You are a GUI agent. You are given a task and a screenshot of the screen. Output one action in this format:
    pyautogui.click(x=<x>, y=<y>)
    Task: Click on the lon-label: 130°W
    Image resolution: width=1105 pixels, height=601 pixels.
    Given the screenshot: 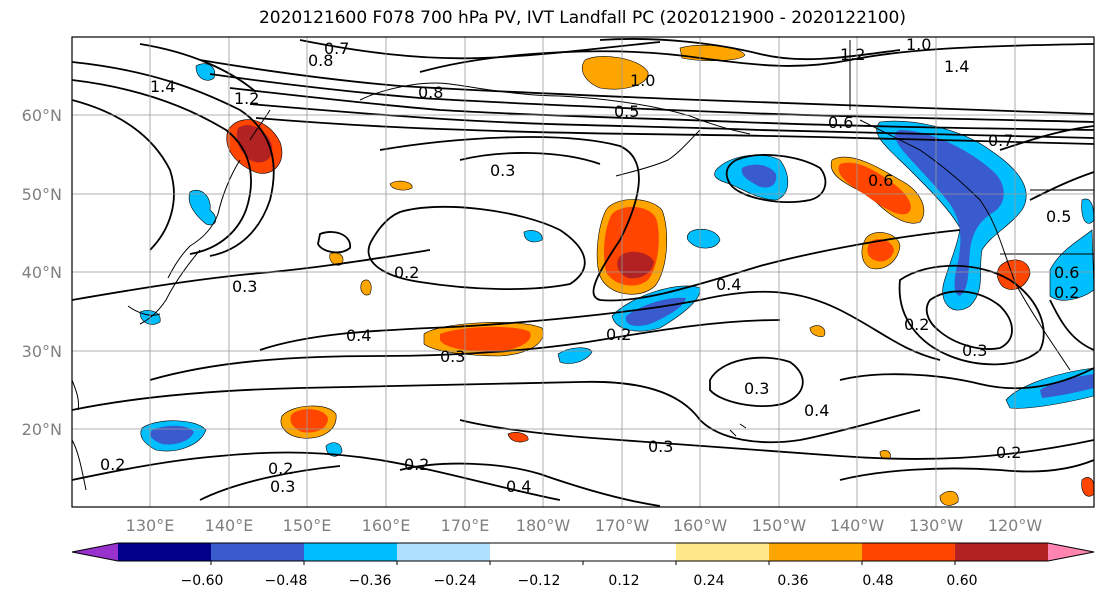 What is the action you would take?
    pyautogui.click(x=936, y=525)
    